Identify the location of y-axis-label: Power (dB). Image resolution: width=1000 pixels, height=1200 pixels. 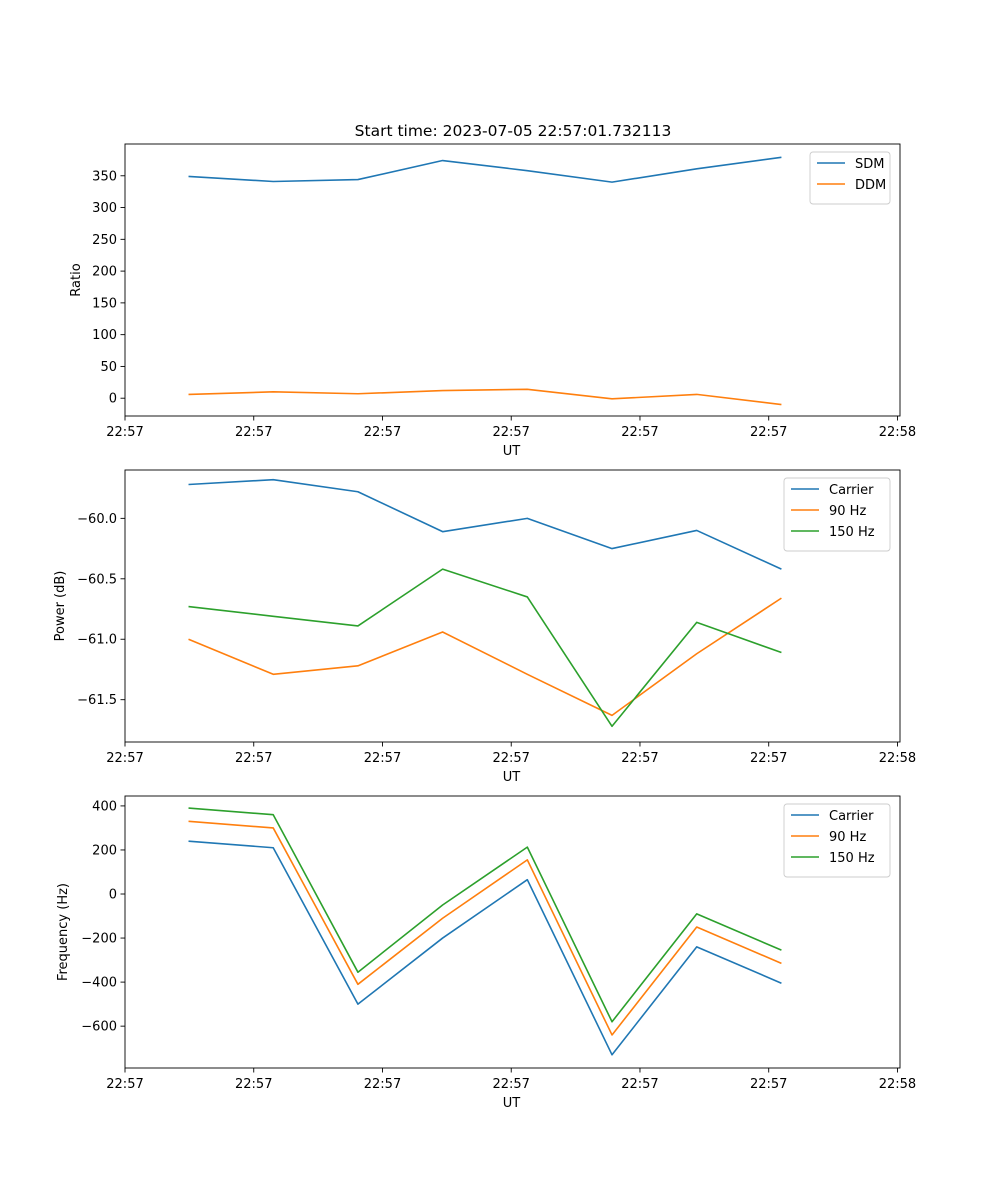
(60, 606).